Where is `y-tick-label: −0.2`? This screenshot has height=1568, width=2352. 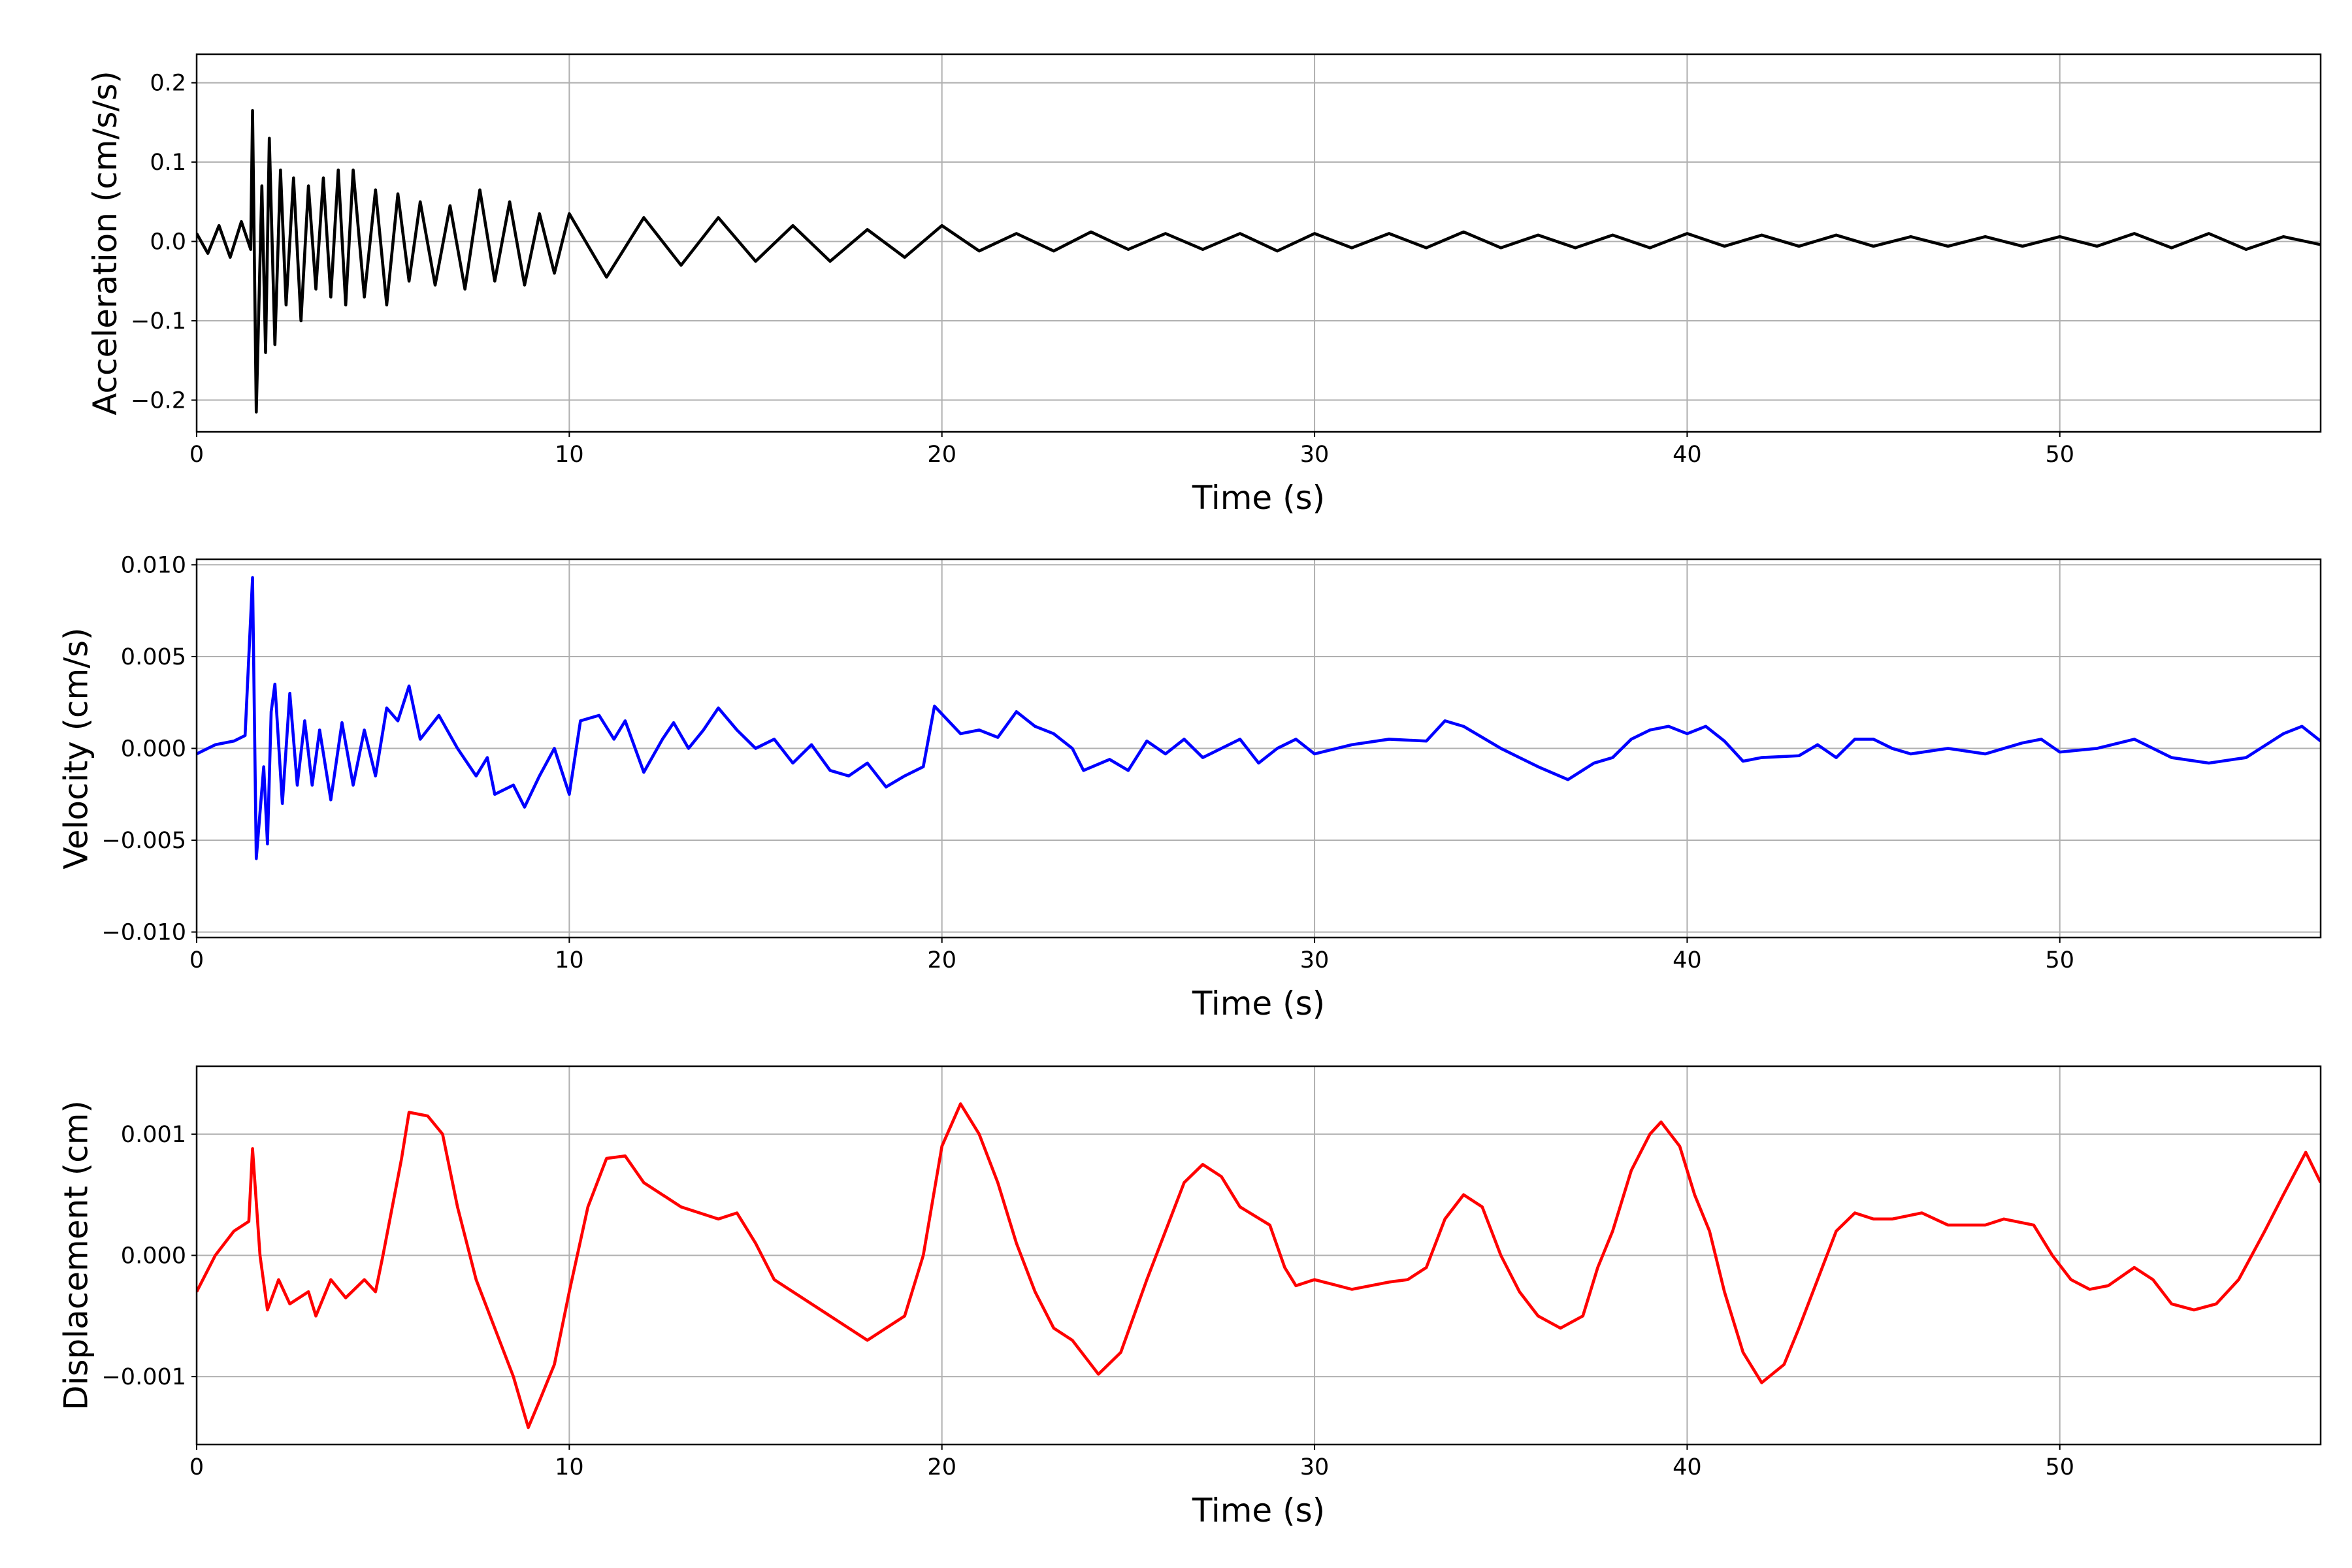
y-tick-label: −0.2 is located at coordinates (158, 400).